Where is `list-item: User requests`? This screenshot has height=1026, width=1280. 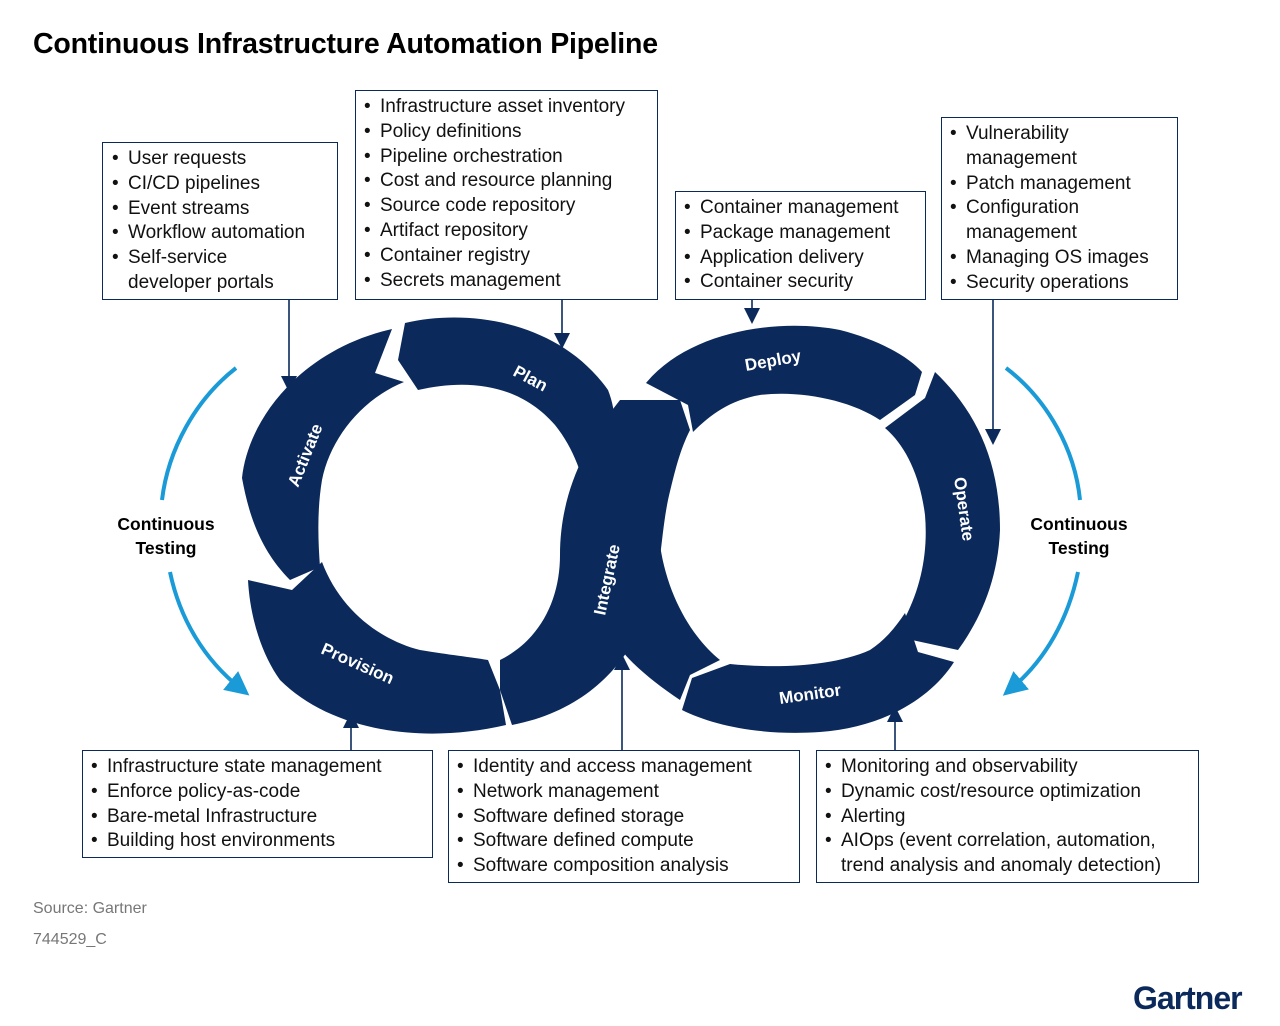
list-item: User requests is located at coordinates (220, 159).